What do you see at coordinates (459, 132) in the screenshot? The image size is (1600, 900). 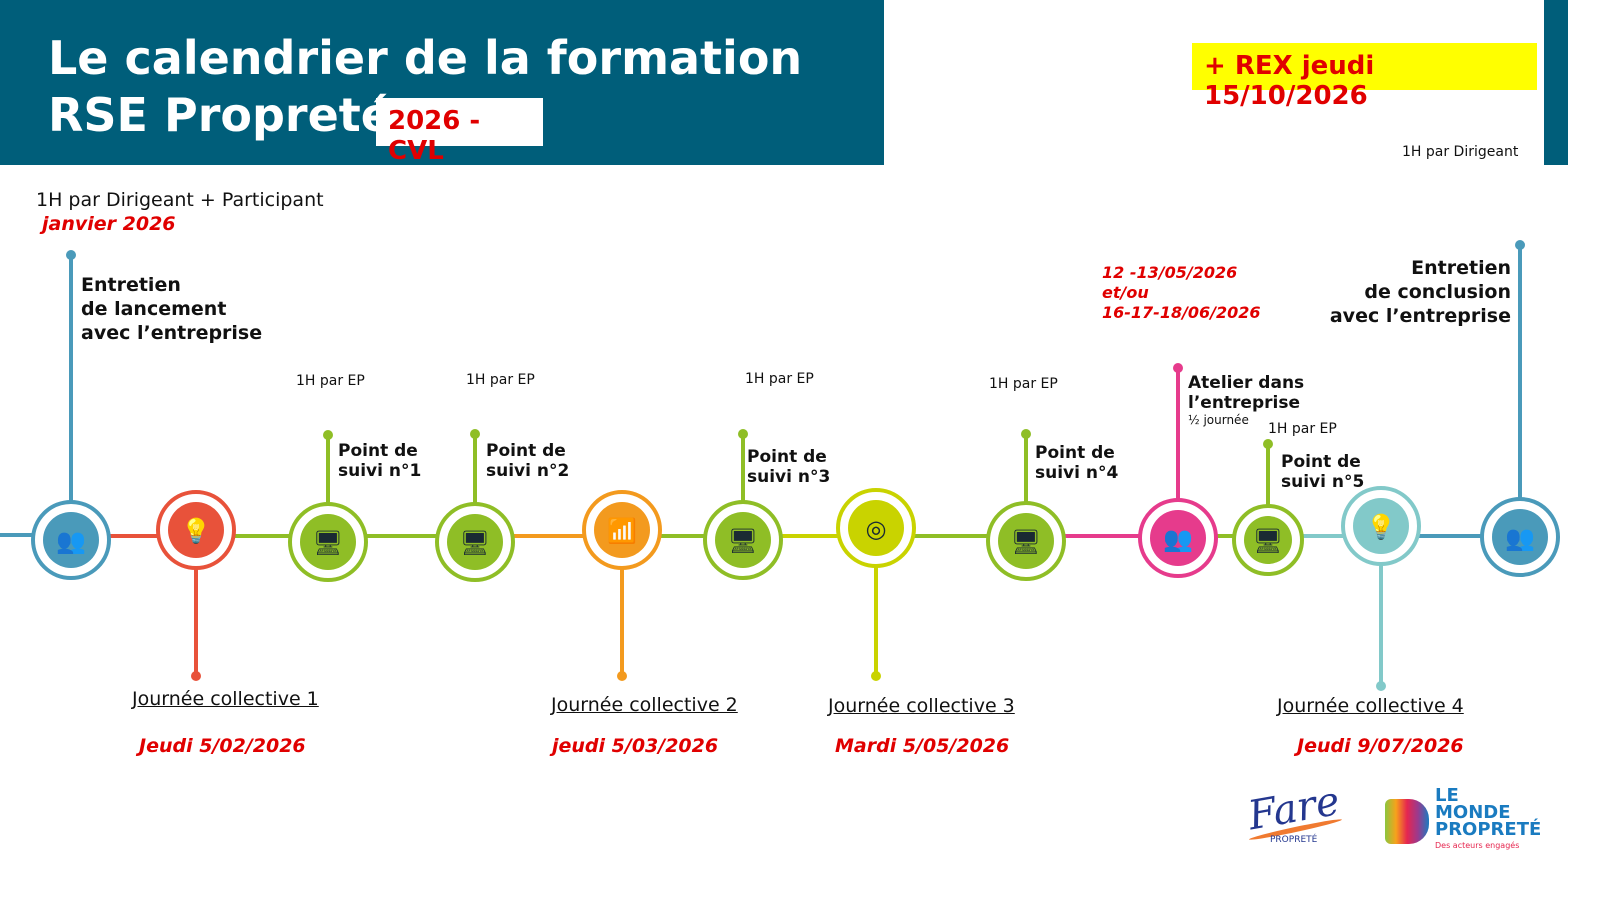 I see `region-badge: 2026 -CVL` at bounding box center [459, 132].